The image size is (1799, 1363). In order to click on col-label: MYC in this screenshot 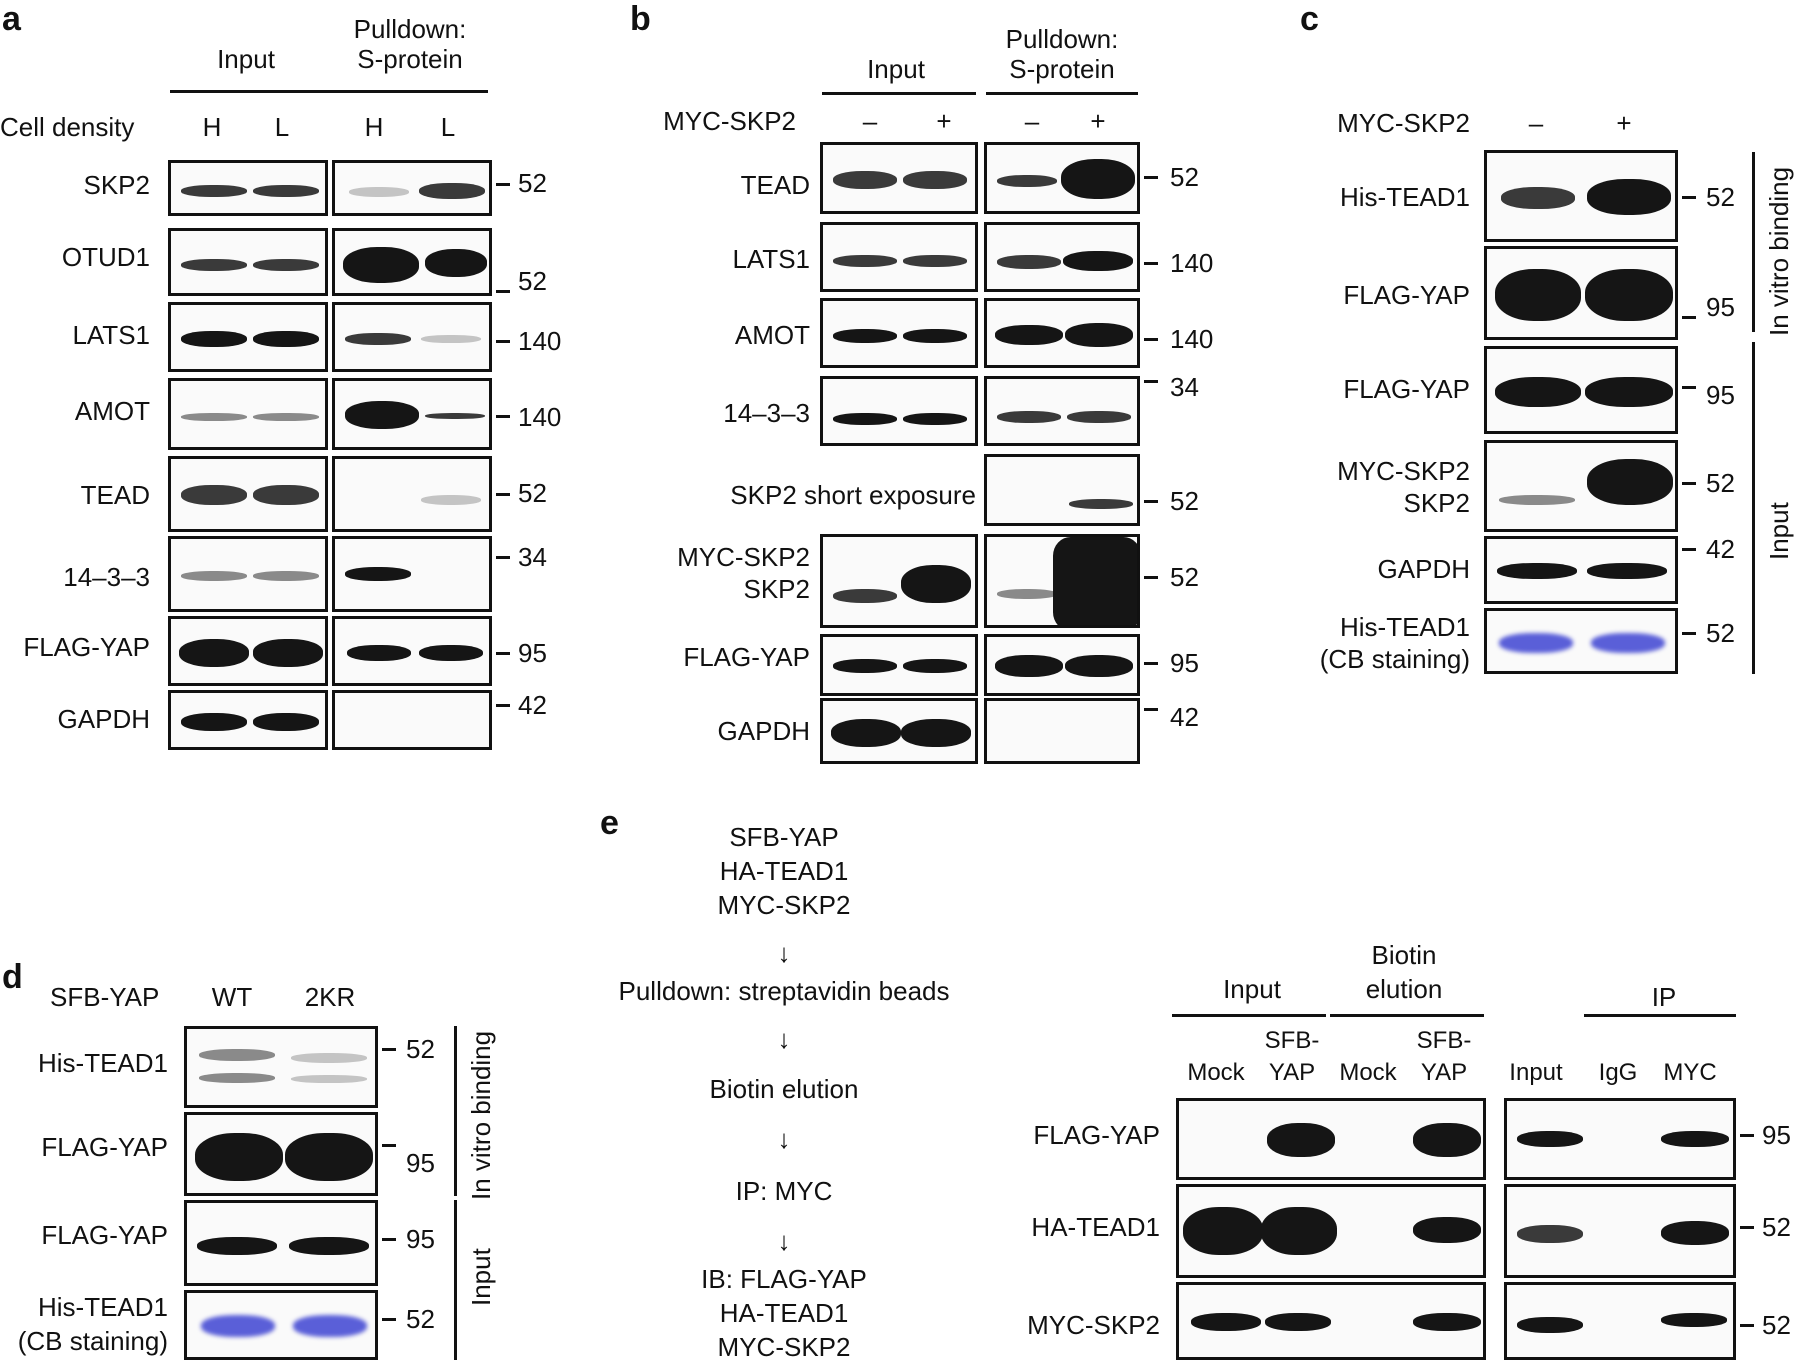, I will do `click(1690, 1072)`.